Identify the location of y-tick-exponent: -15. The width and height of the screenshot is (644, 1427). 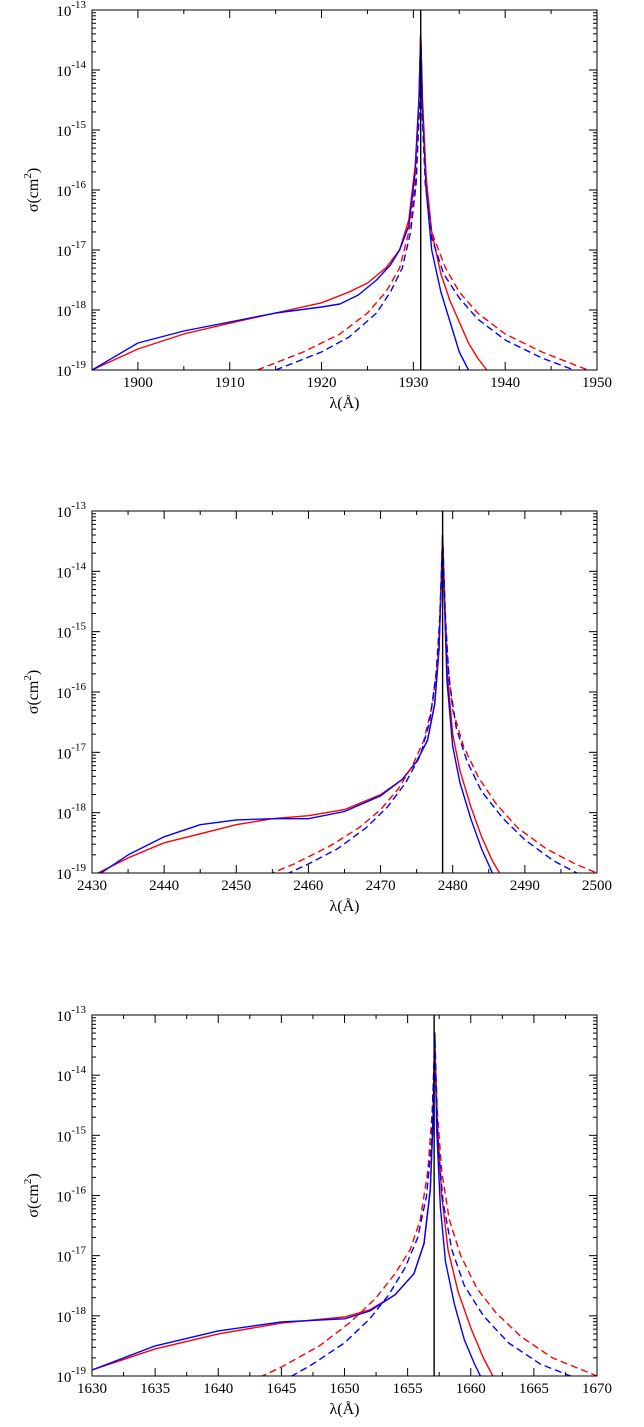
(78, 627).